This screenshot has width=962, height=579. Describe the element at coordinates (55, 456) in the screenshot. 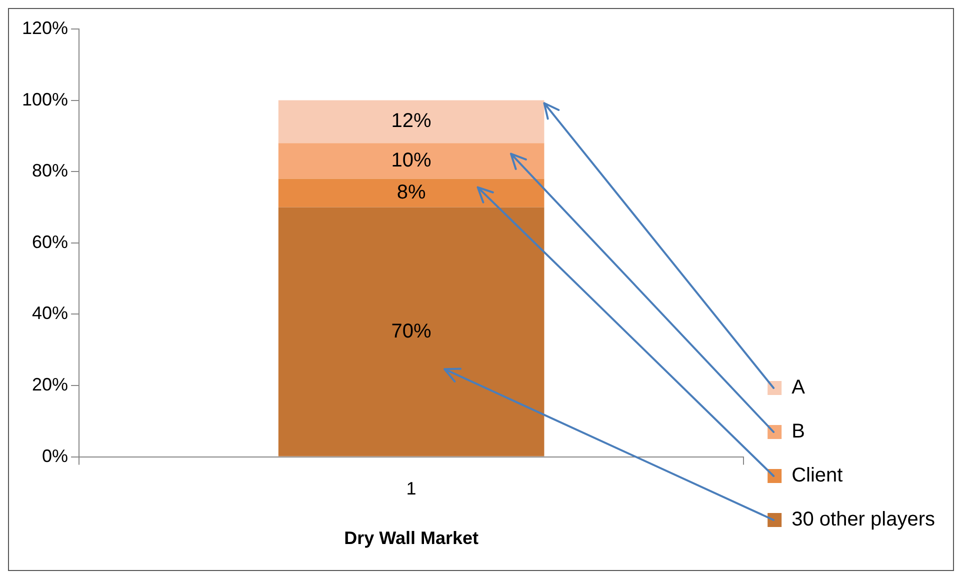

I see `y-tick-label: 0%` at that location.